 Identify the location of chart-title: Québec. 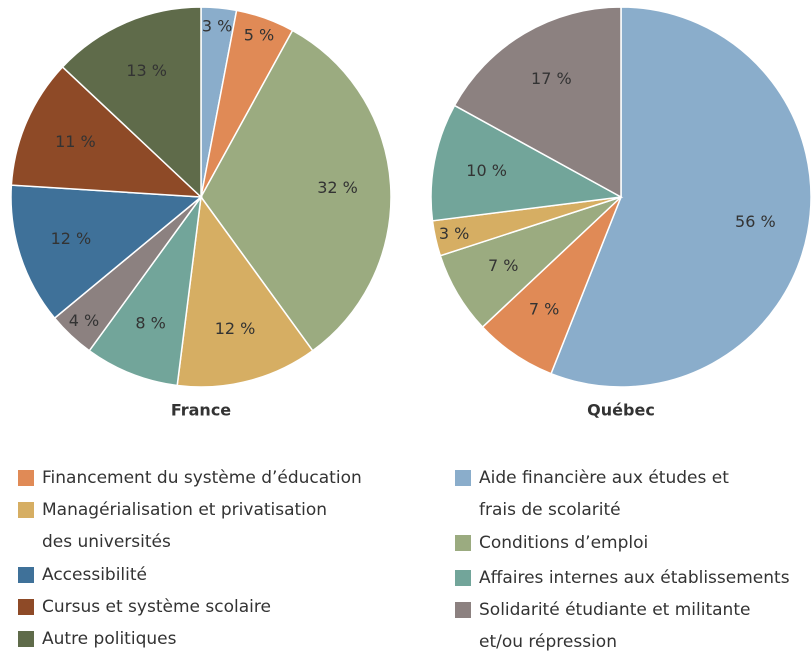
(621, 410).